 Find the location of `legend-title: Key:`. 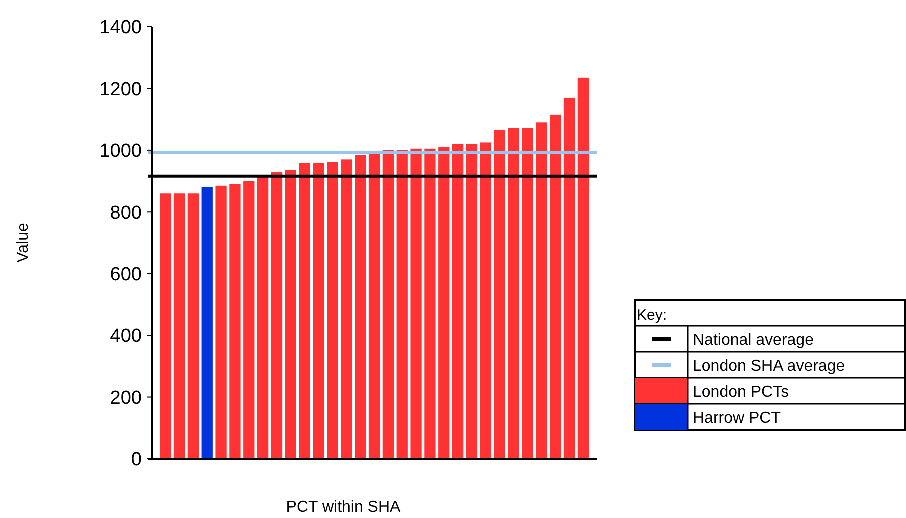

legend-title: Key: is located at coordinates (652, 315).